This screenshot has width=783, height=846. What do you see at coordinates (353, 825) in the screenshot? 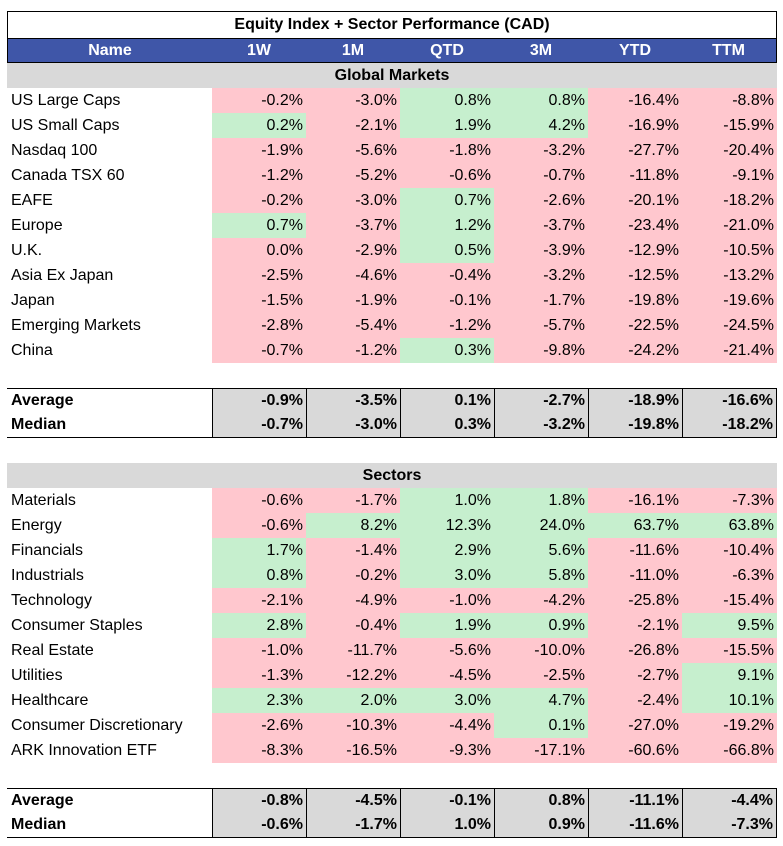
I see `value-cell-1m: -1.7%` at bounding box center [353, 825].